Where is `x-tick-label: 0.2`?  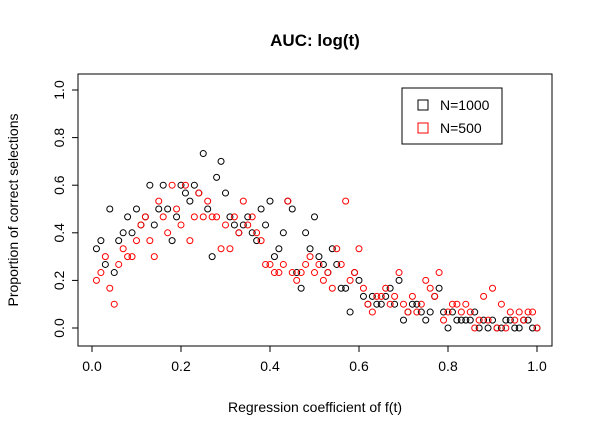 x-tick-label: 0.2 is located at coordinates (181, 366).